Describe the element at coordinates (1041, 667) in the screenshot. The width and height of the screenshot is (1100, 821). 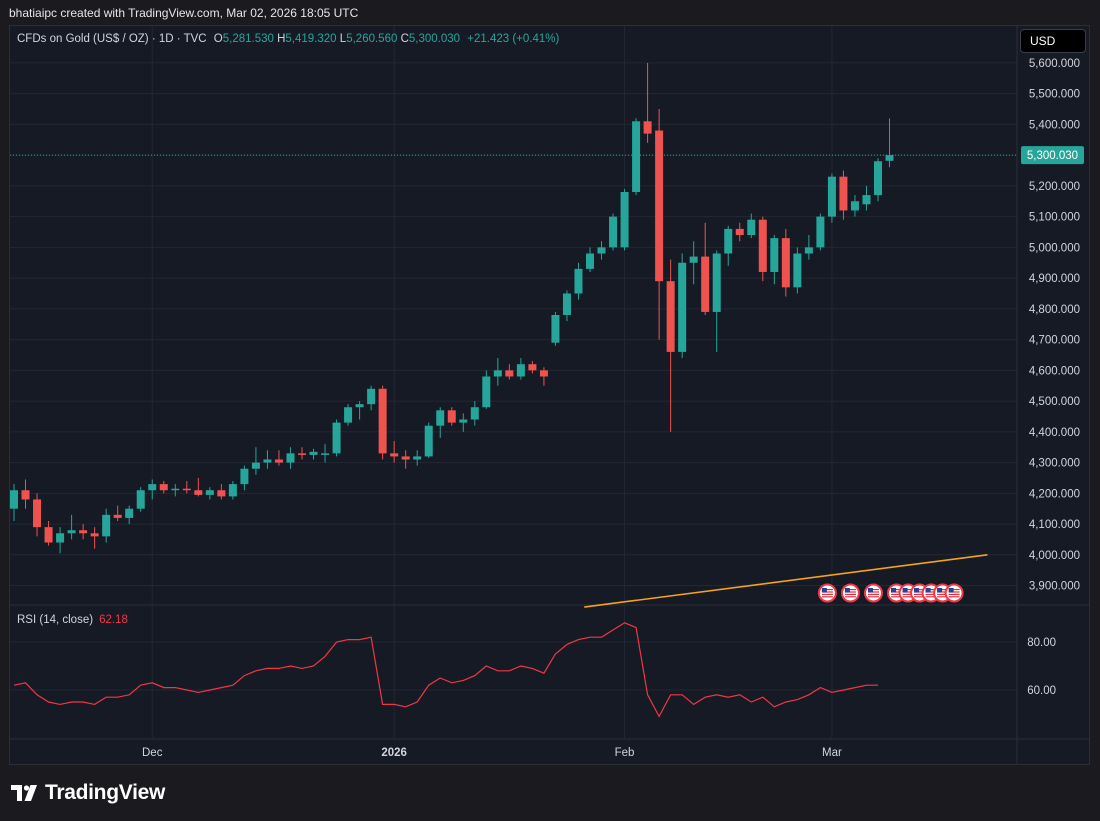
I see `rsi-axis: 60.00 80.00` at that location.